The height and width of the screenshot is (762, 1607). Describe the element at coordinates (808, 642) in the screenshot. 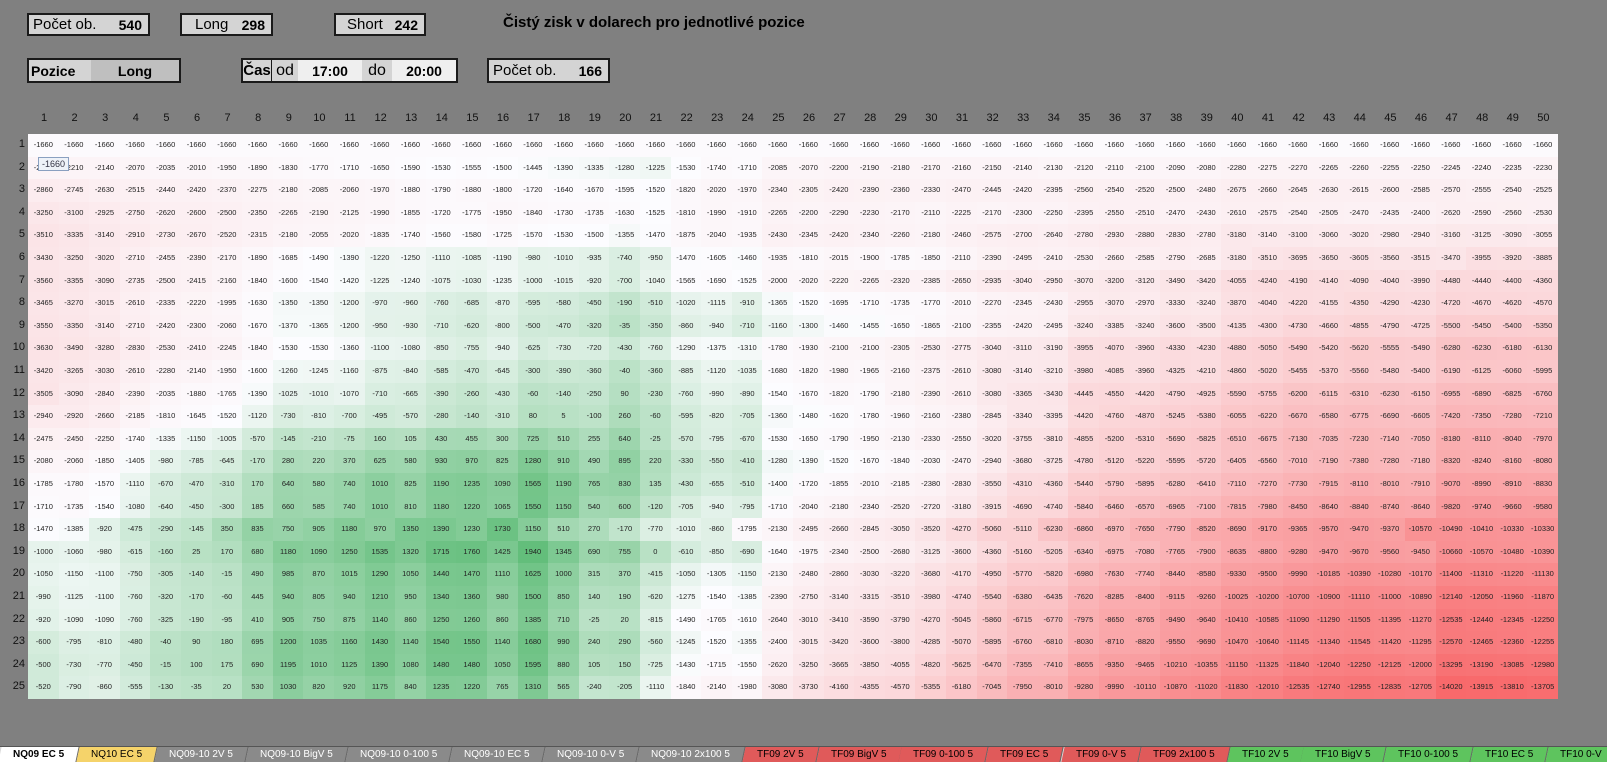

I see `grid-cell: -3015` at that location.